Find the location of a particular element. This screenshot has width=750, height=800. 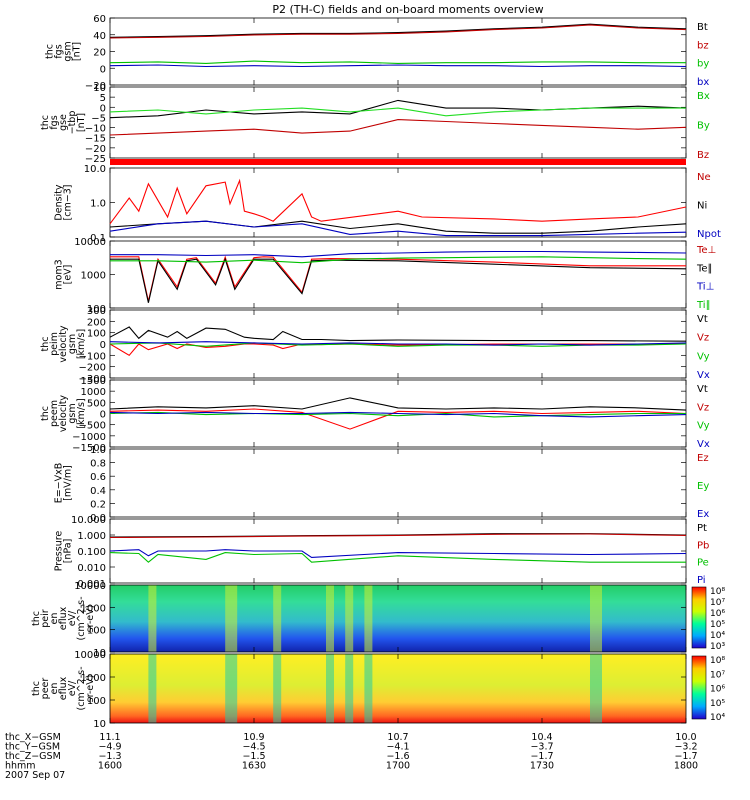

y-axis-label: sr-eV) is located at coordinates (90, 619).